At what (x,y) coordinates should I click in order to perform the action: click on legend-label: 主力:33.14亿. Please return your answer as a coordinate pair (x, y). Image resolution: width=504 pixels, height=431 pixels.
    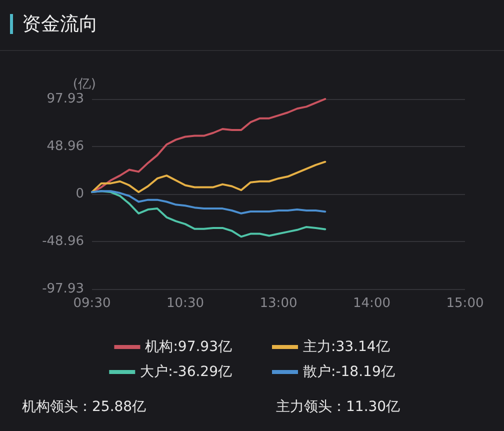
    Looking at the image, I should click on (346, 347).